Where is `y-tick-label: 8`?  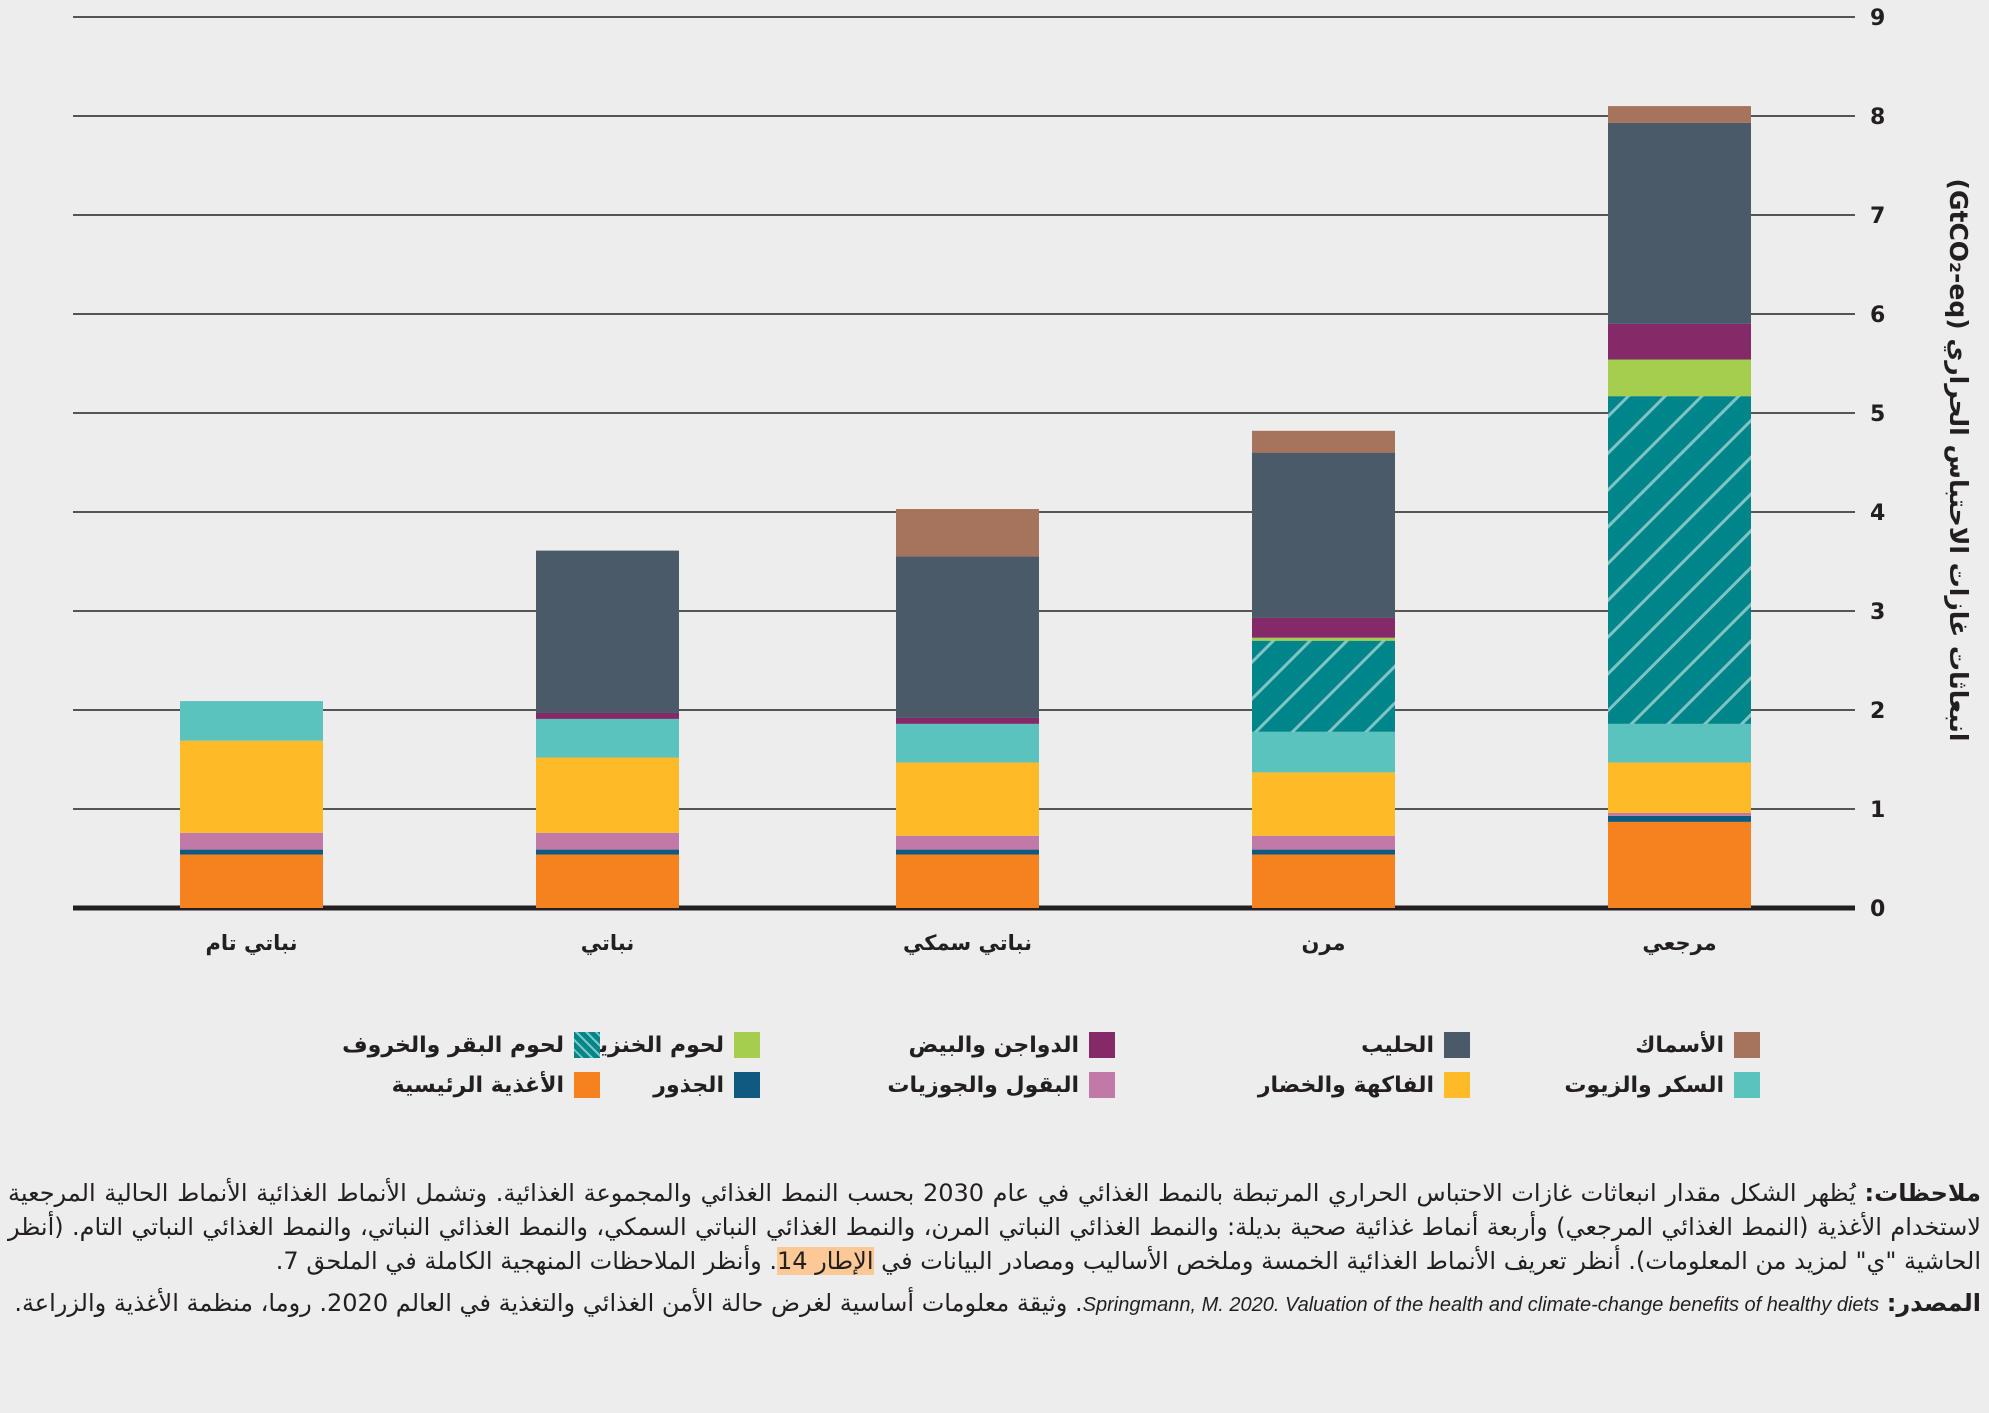
y-tick-label: 8 is located at coordinates (1877, 117).